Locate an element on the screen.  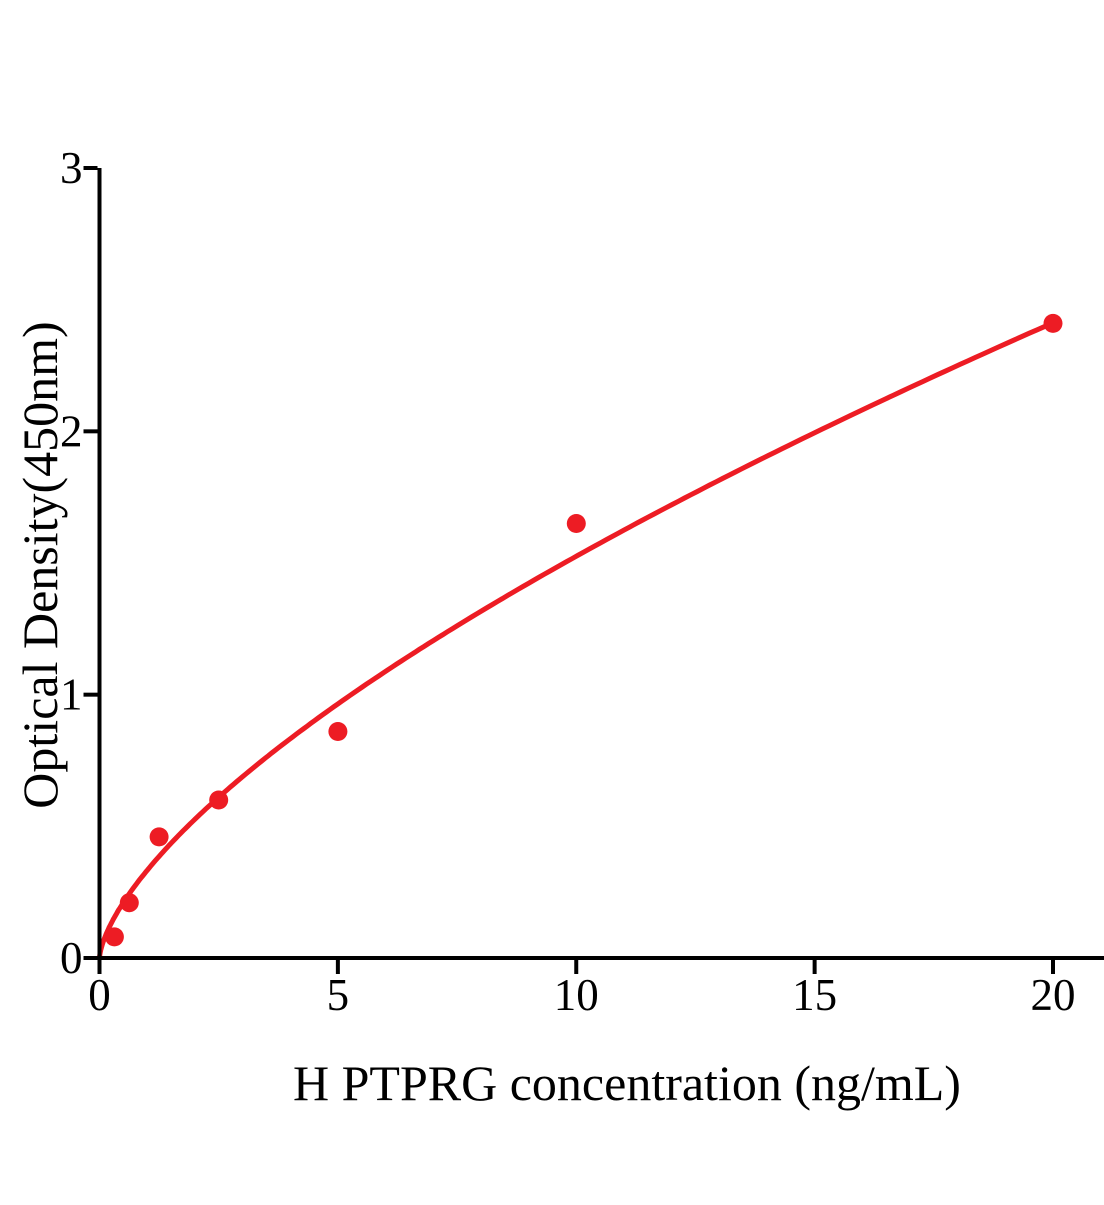
y-axis-title: Optical Density(450nm) is located at coordinates (40, 564).